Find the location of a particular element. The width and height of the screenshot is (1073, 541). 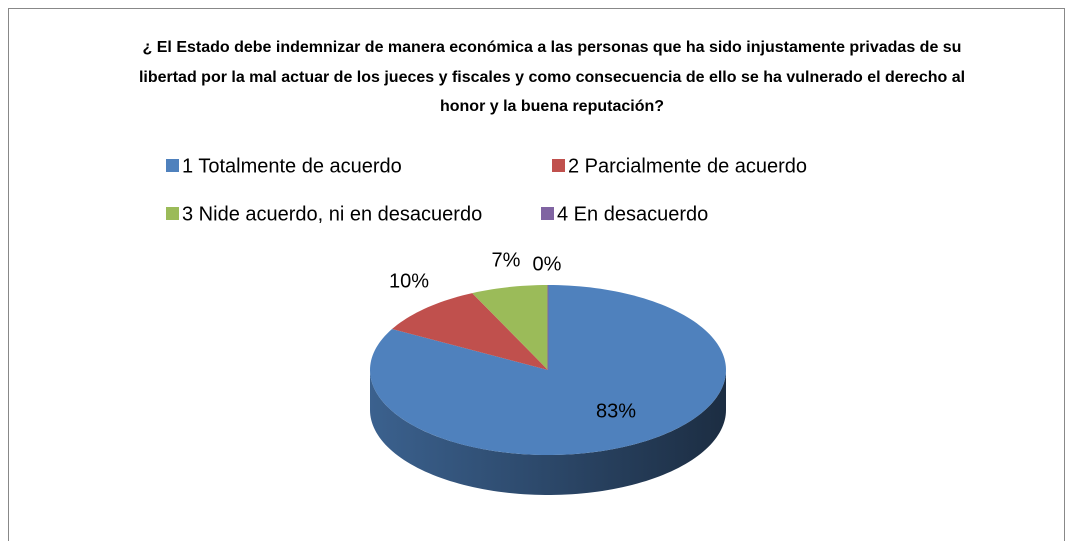

legend-label: 1 Totalmente de acuerdo is located at coordinates (292, 166).